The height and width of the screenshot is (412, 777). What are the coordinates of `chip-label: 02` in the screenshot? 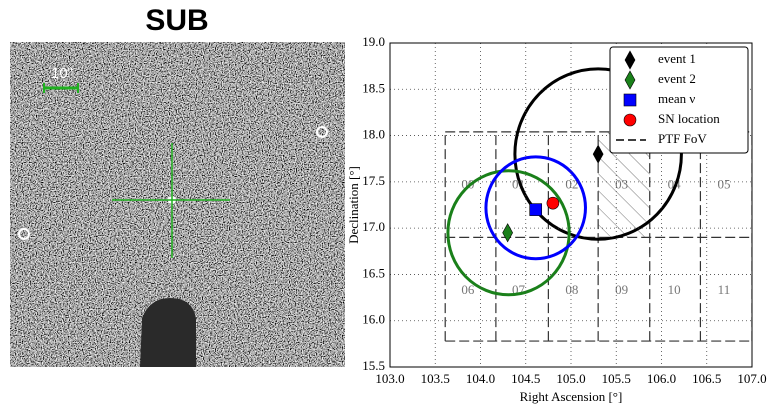 It's located at (571, 184).